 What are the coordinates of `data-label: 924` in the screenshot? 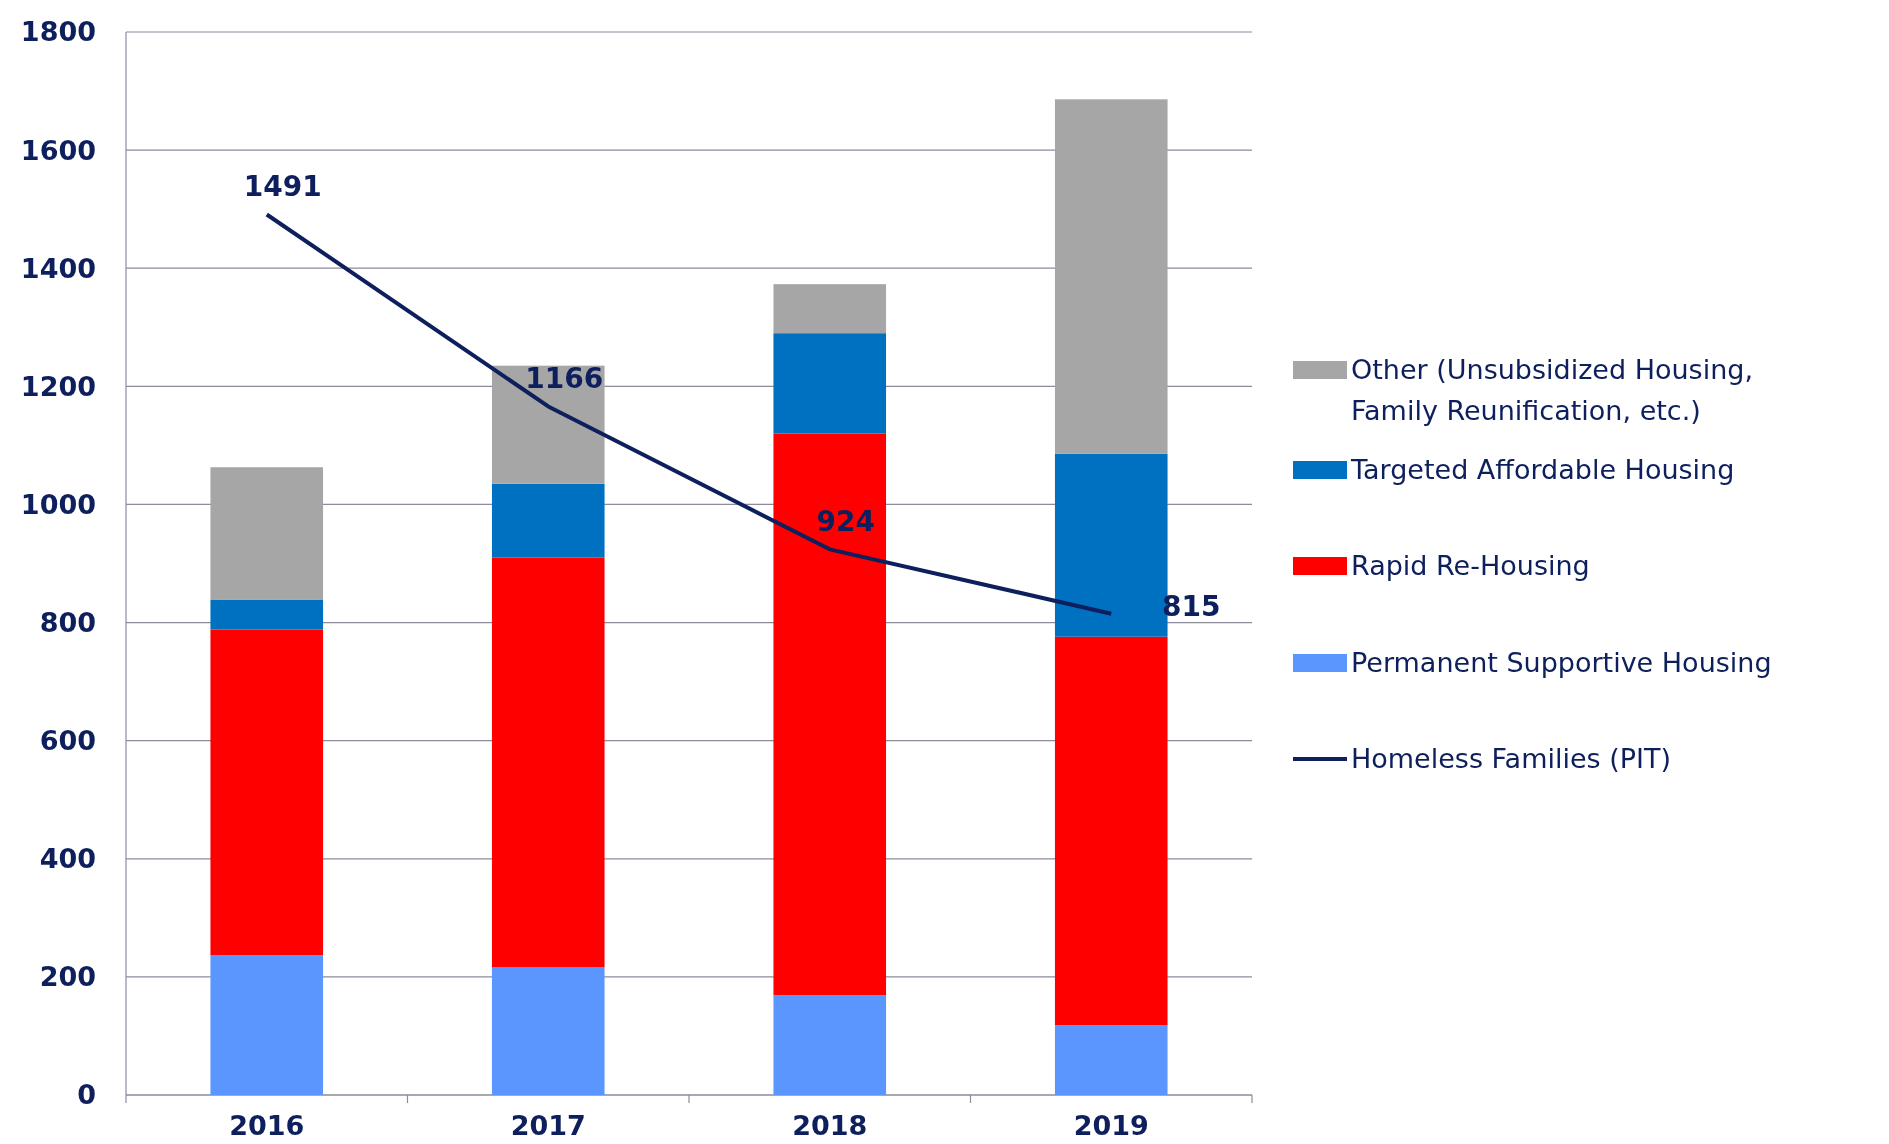 It's located at (845, 522).